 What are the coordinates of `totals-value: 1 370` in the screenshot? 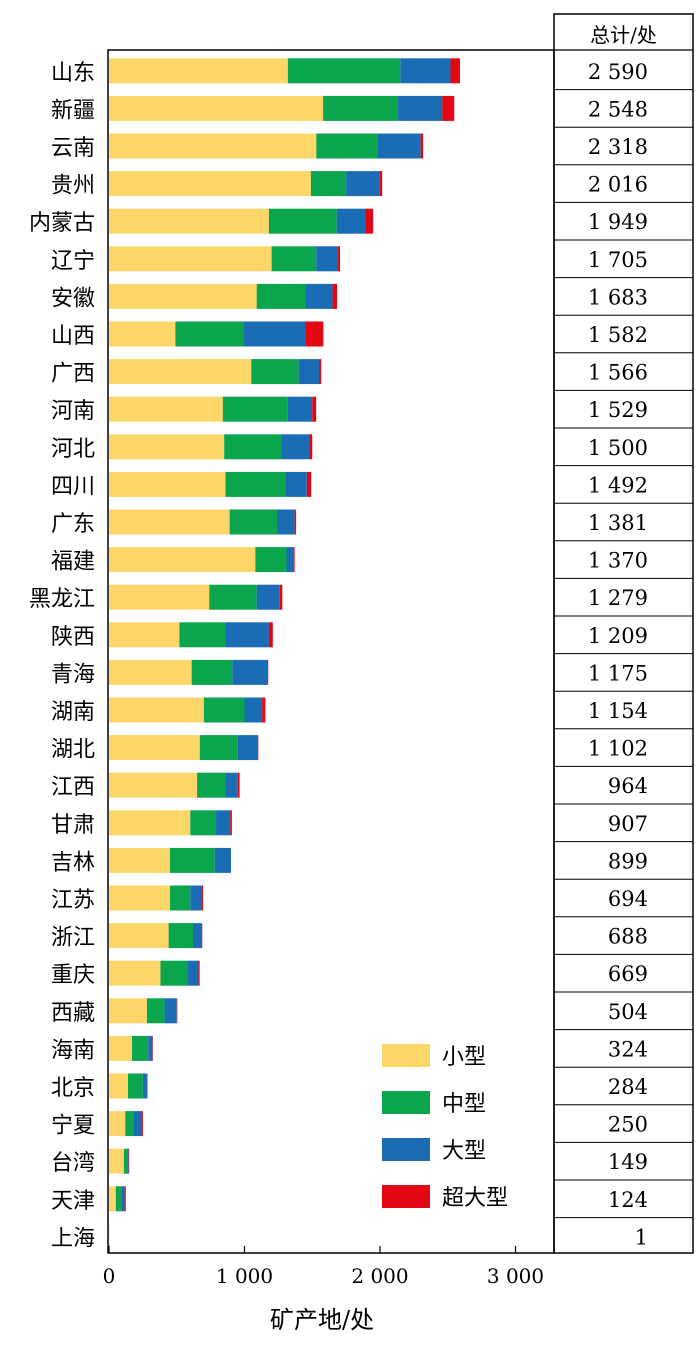 It's located at (618, 561).